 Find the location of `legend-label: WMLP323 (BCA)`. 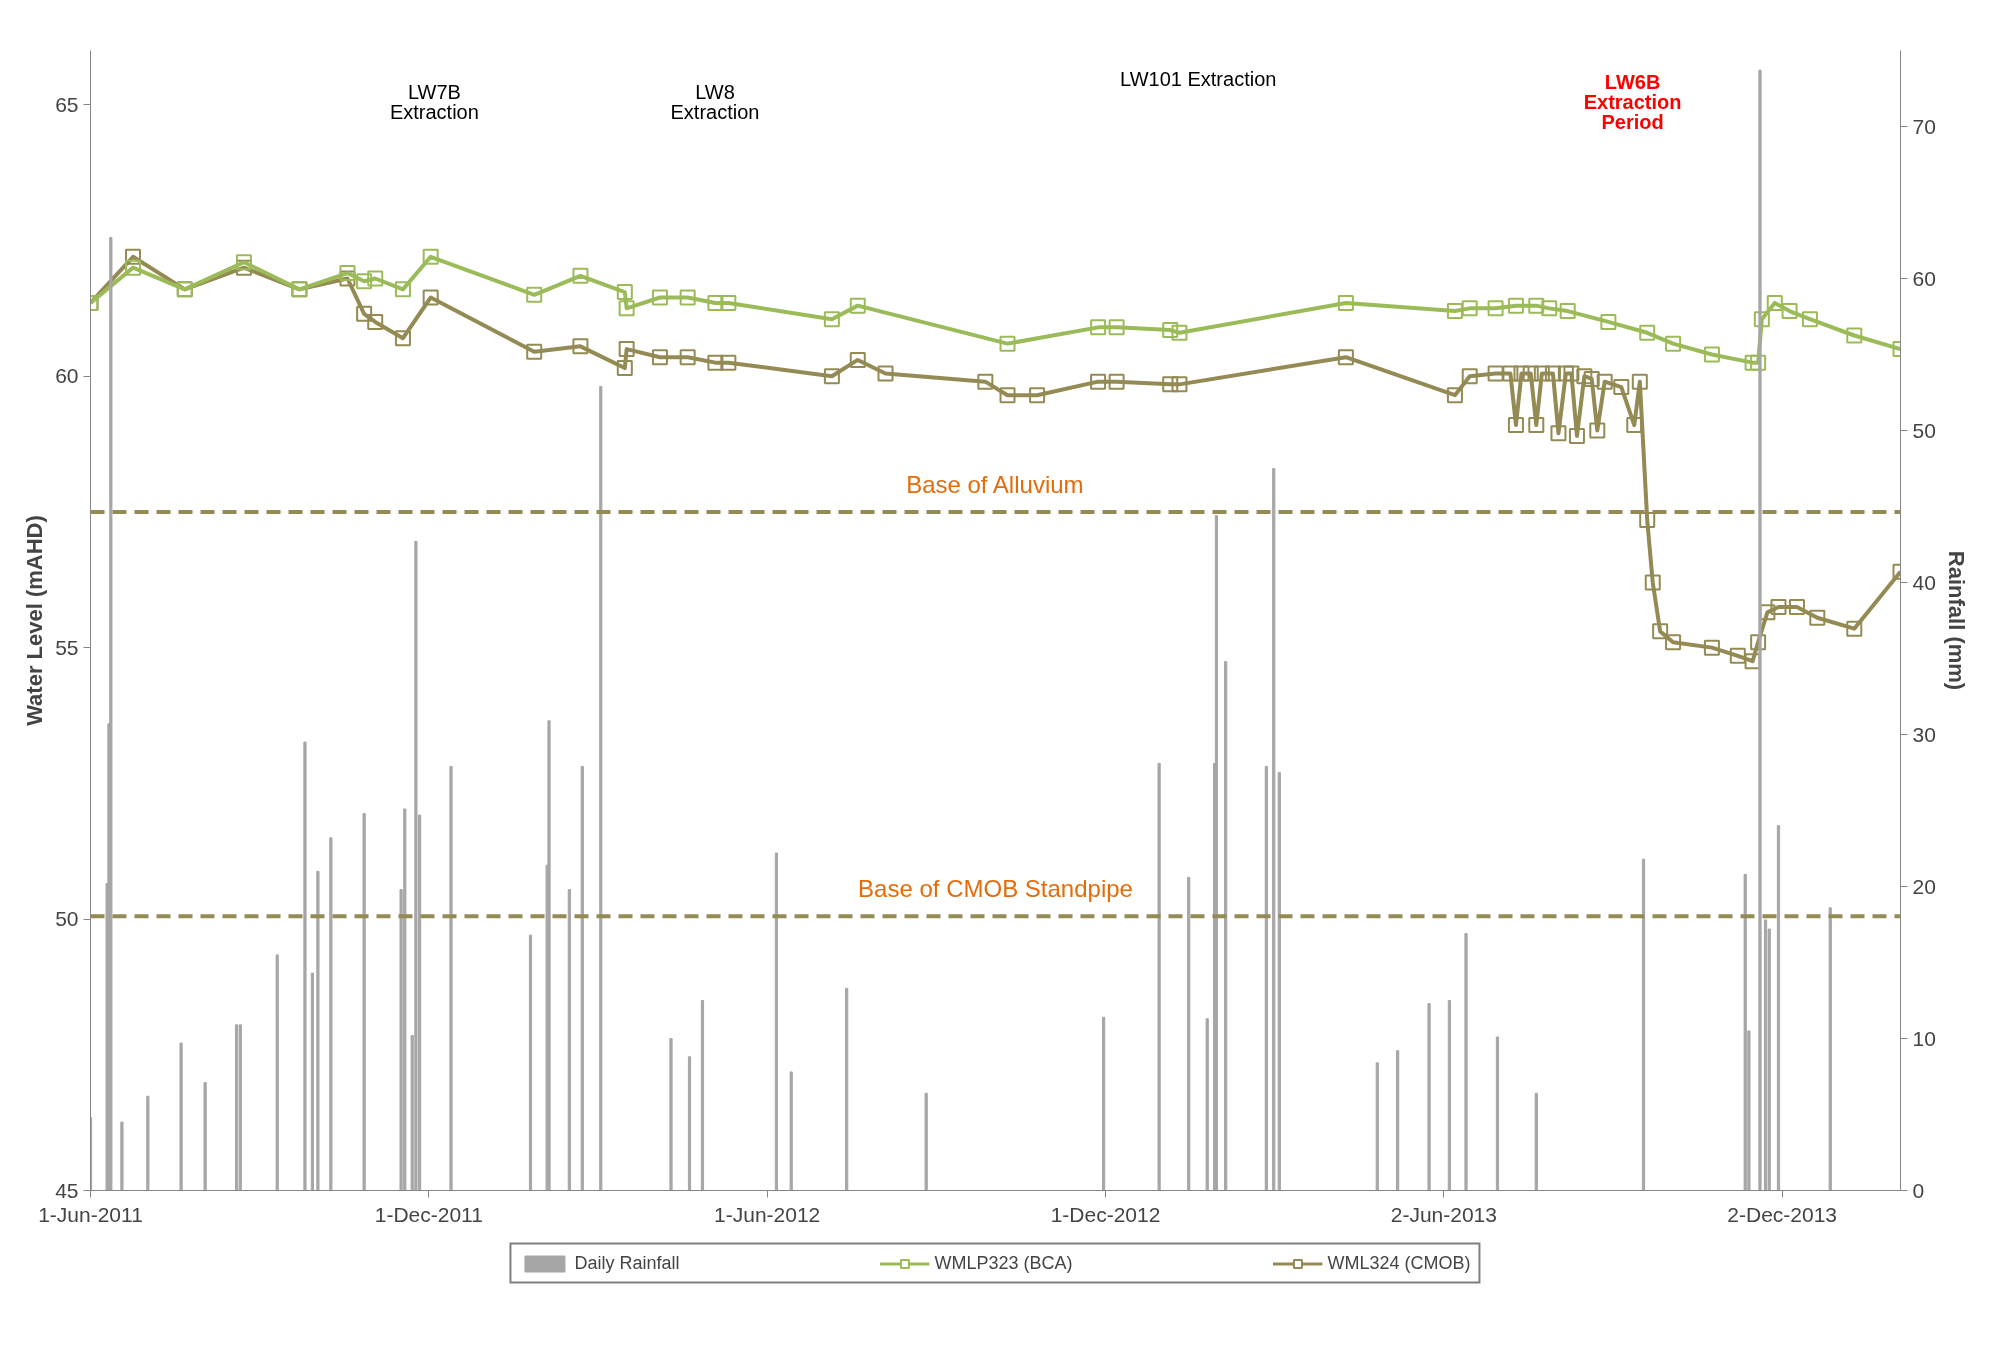

legend-label: WMLP323 (BCA) is located at coordinates (1003, 1263).